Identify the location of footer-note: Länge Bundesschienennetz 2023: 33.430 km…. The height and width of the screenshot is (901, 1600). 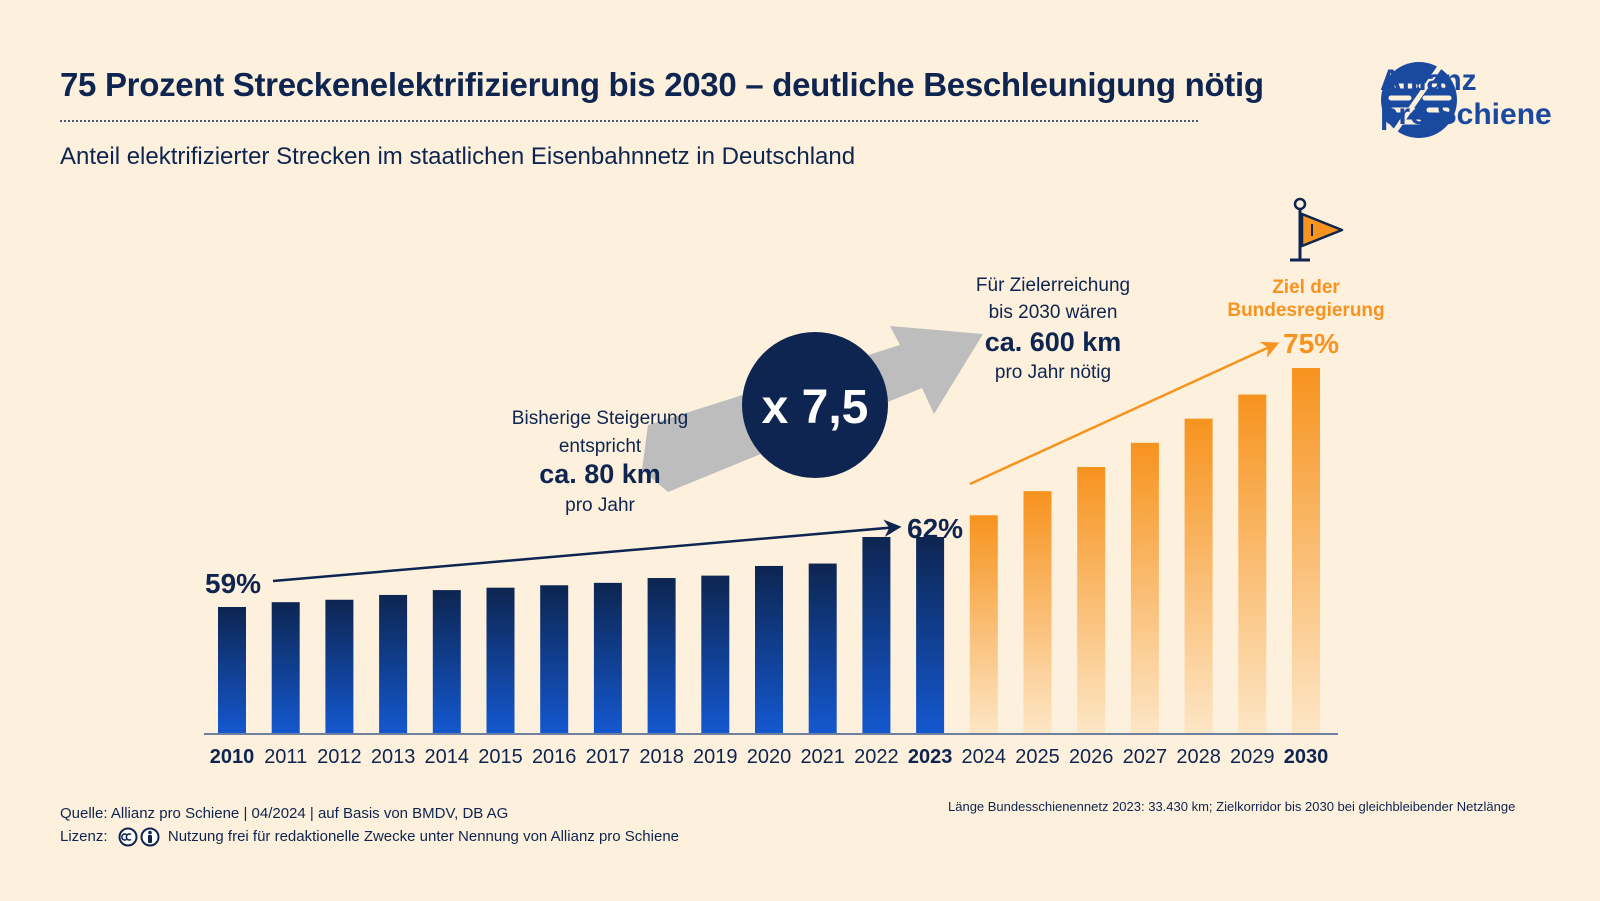
(1232, 806).